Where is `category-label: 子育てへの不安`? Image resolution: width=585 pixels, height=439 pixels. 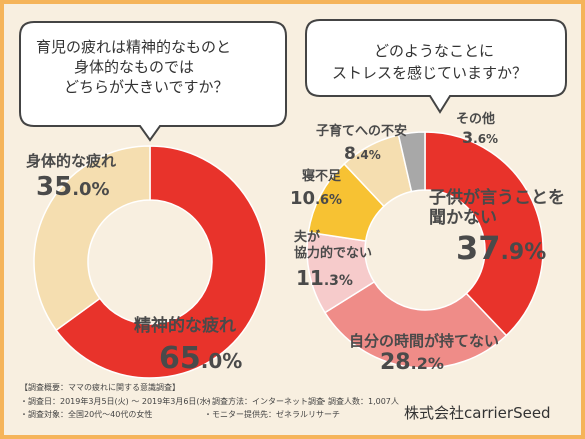 category-label: 子育てへの不安 is located at coordinates (362, 131).